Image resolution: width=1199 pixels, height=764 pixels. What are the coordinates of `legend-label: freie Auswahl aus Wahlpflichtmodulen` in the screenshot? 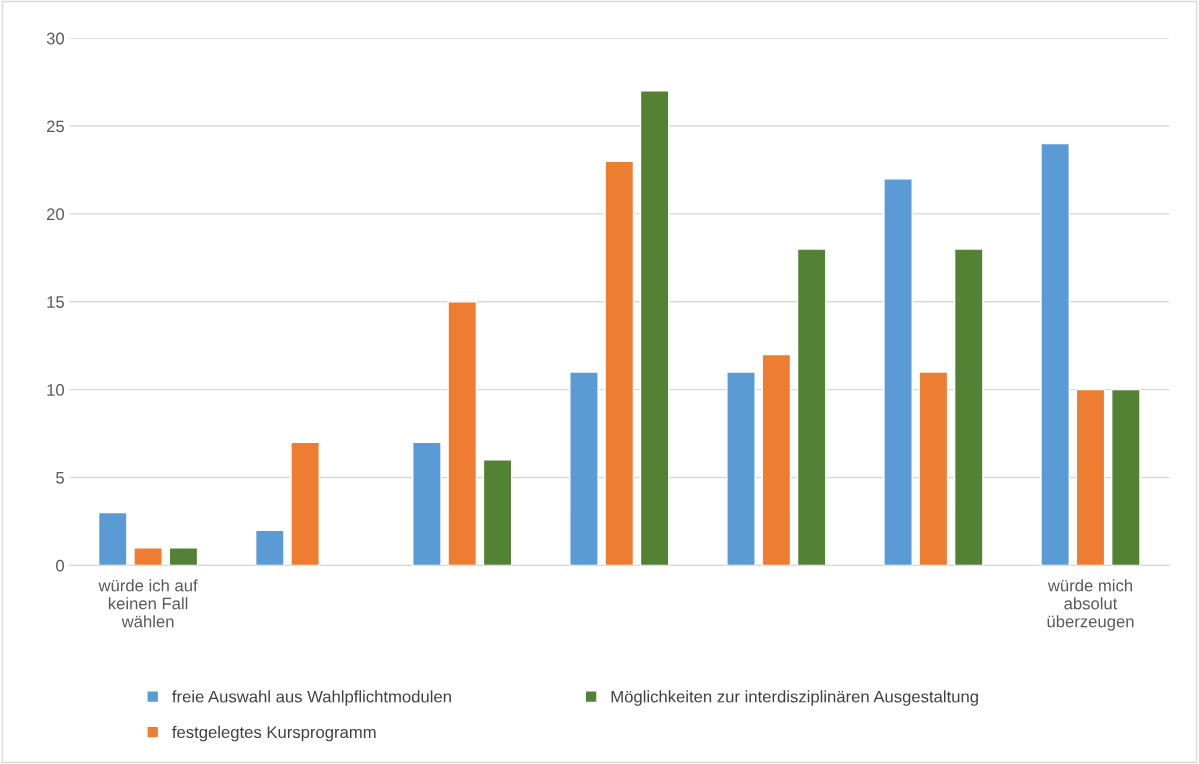 It's located at (311, 698).